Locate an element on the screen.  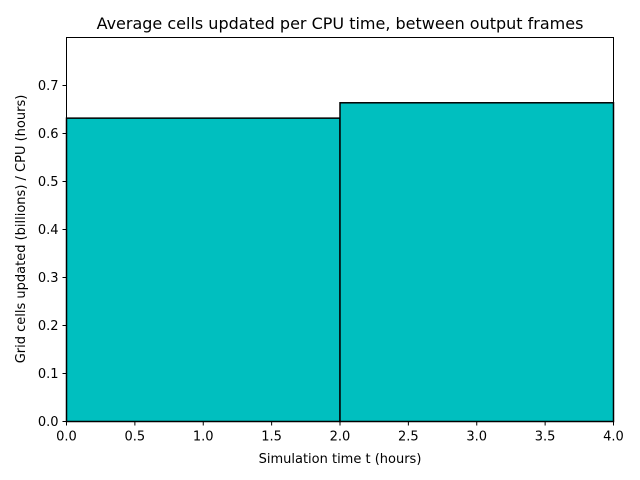
x-tick-label: 0.5 is located at coordinates (135, 437).